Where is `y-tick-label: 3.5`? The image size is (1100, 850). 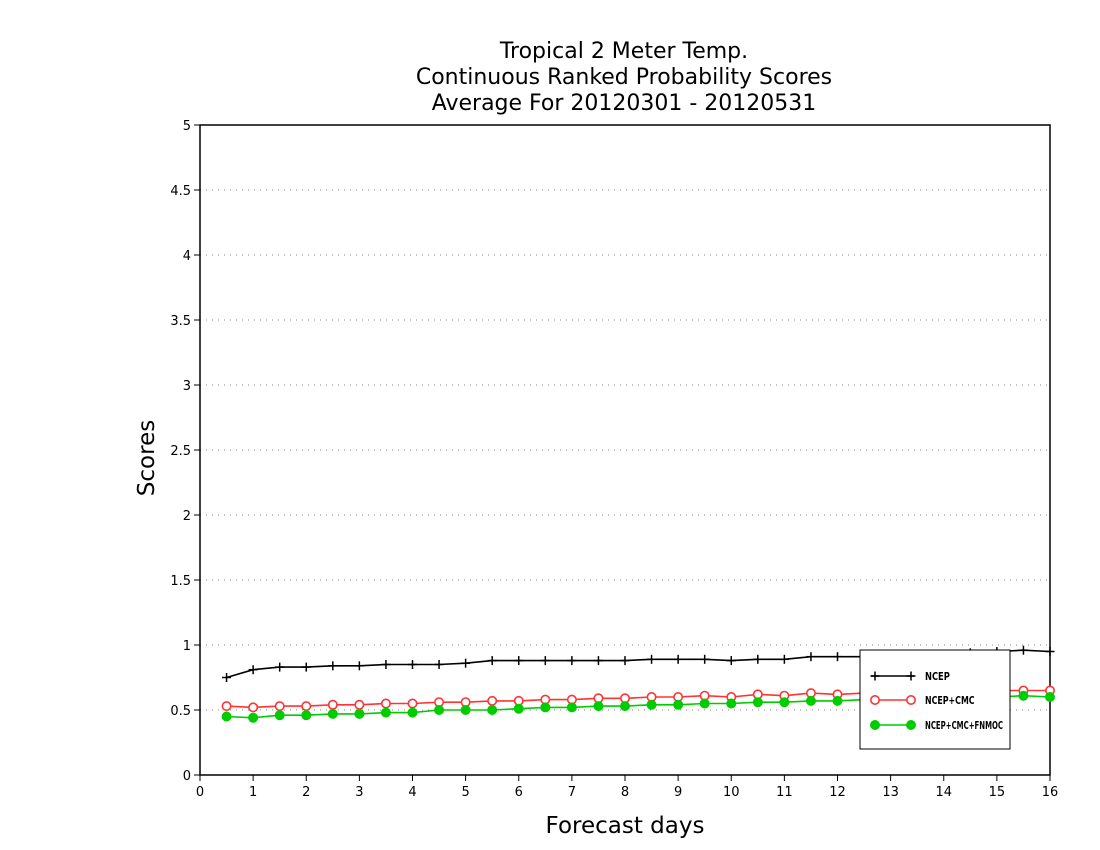 y-tick-label: 3.5 is located at coordinates (180, 321).